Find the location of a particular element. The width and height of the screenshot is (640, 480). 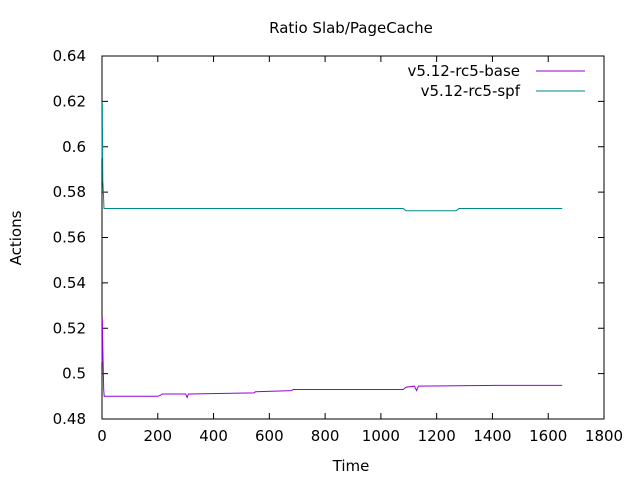

y-axis-label: Actions is located at coordinates (16, 237).